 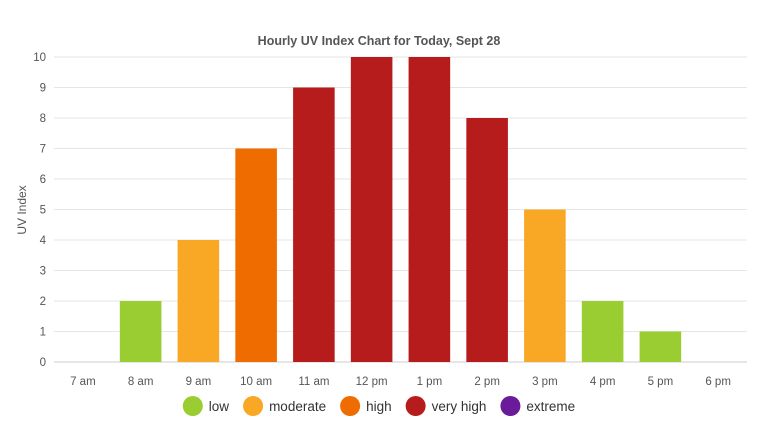 I want to click on x-tick-label: 1 pm, so click(x=430, y=382).